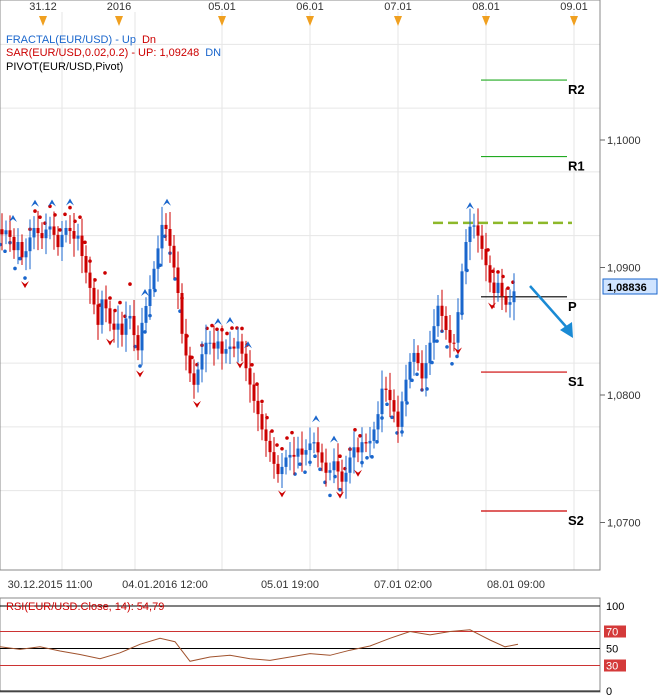 This screenshot has height=700, width=661. I want to click on fractal-dn: Dn, so click(149, 40).